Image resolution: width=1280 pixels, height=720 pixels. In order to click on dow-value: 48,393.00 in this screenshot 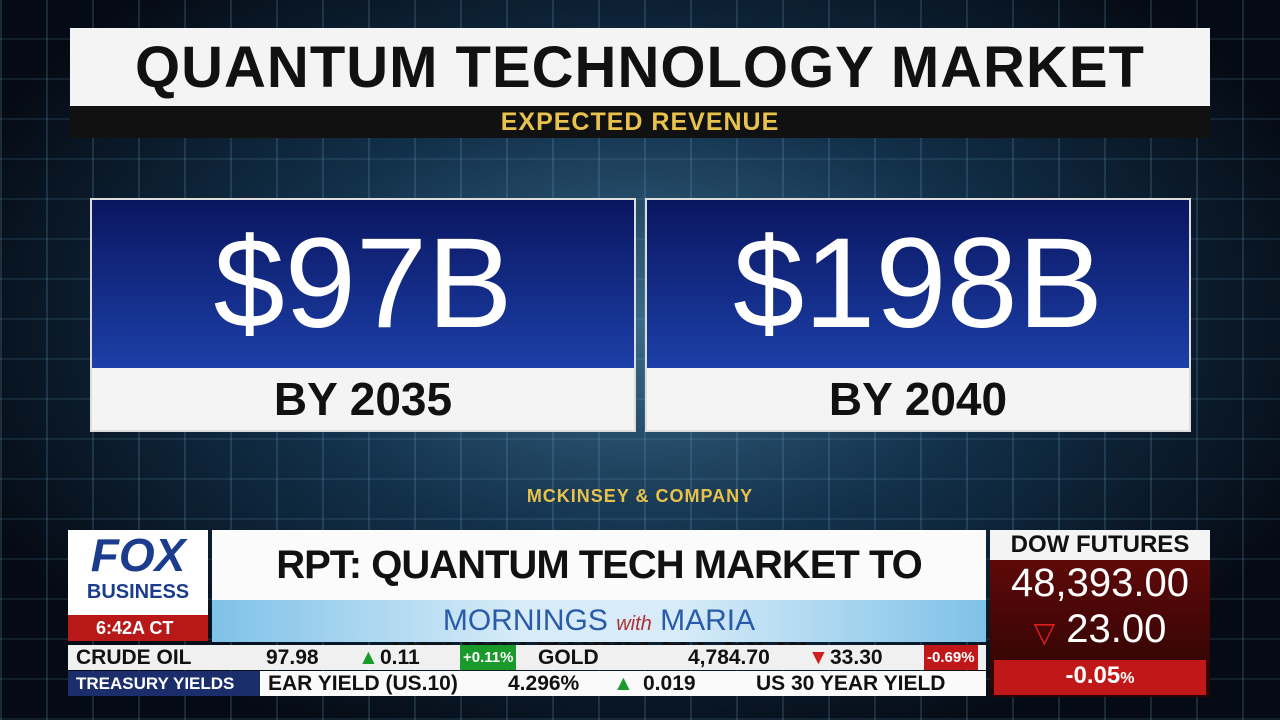, I will do `click(1100, 583)`.